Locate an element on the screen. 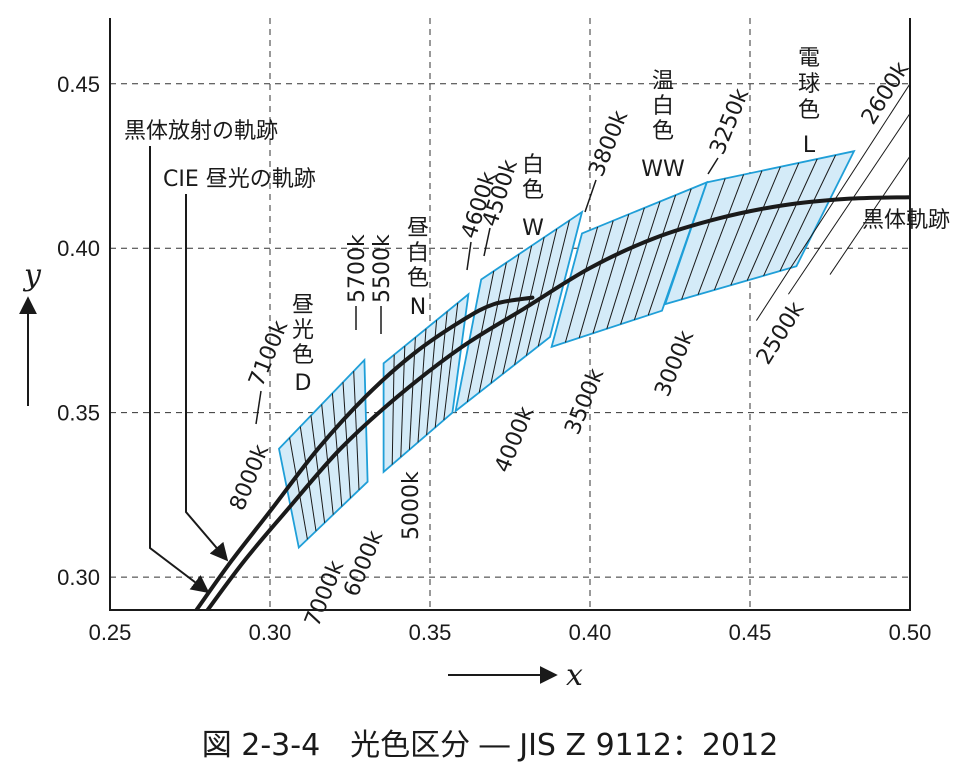 The width and height of the screenshot is (980, 774). blackbody-locus-label: 黒体放射の軌跡 is located at coordinates (201, 131).